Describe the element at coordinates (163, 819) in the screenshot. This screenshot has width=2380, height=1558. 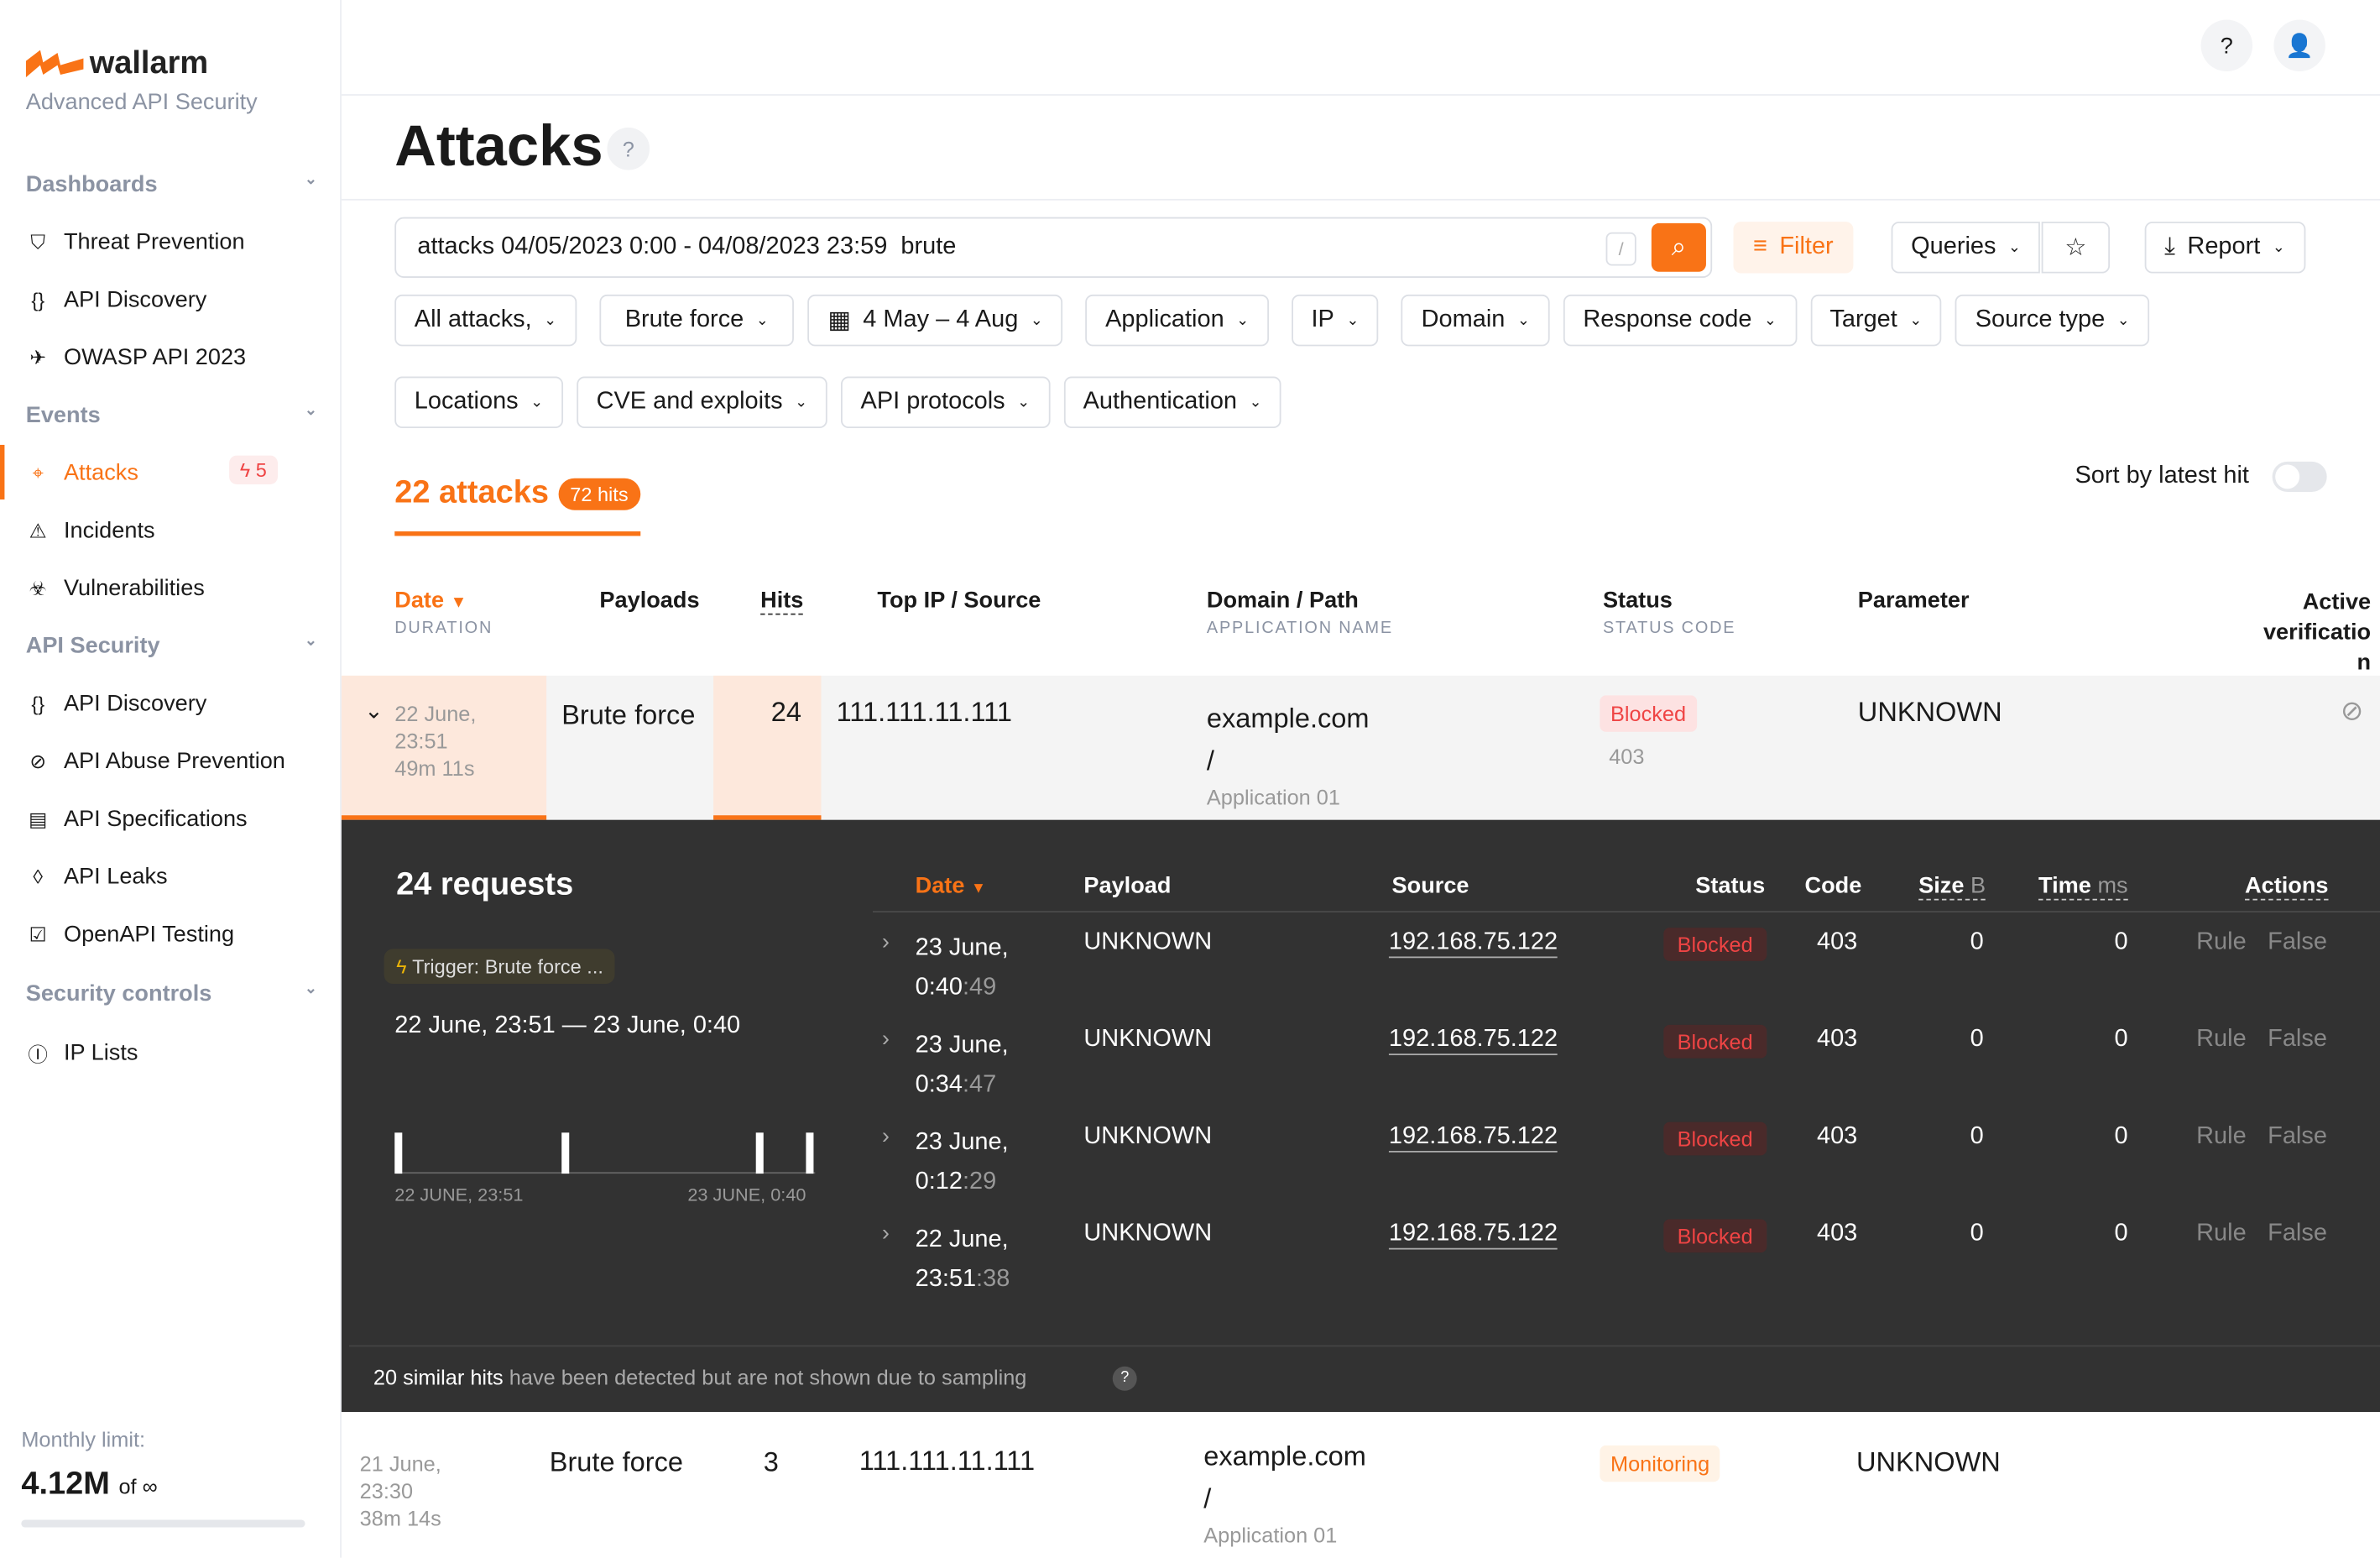
I see `sidebar-item-api-specs: ▤ API Specifications` at that location.